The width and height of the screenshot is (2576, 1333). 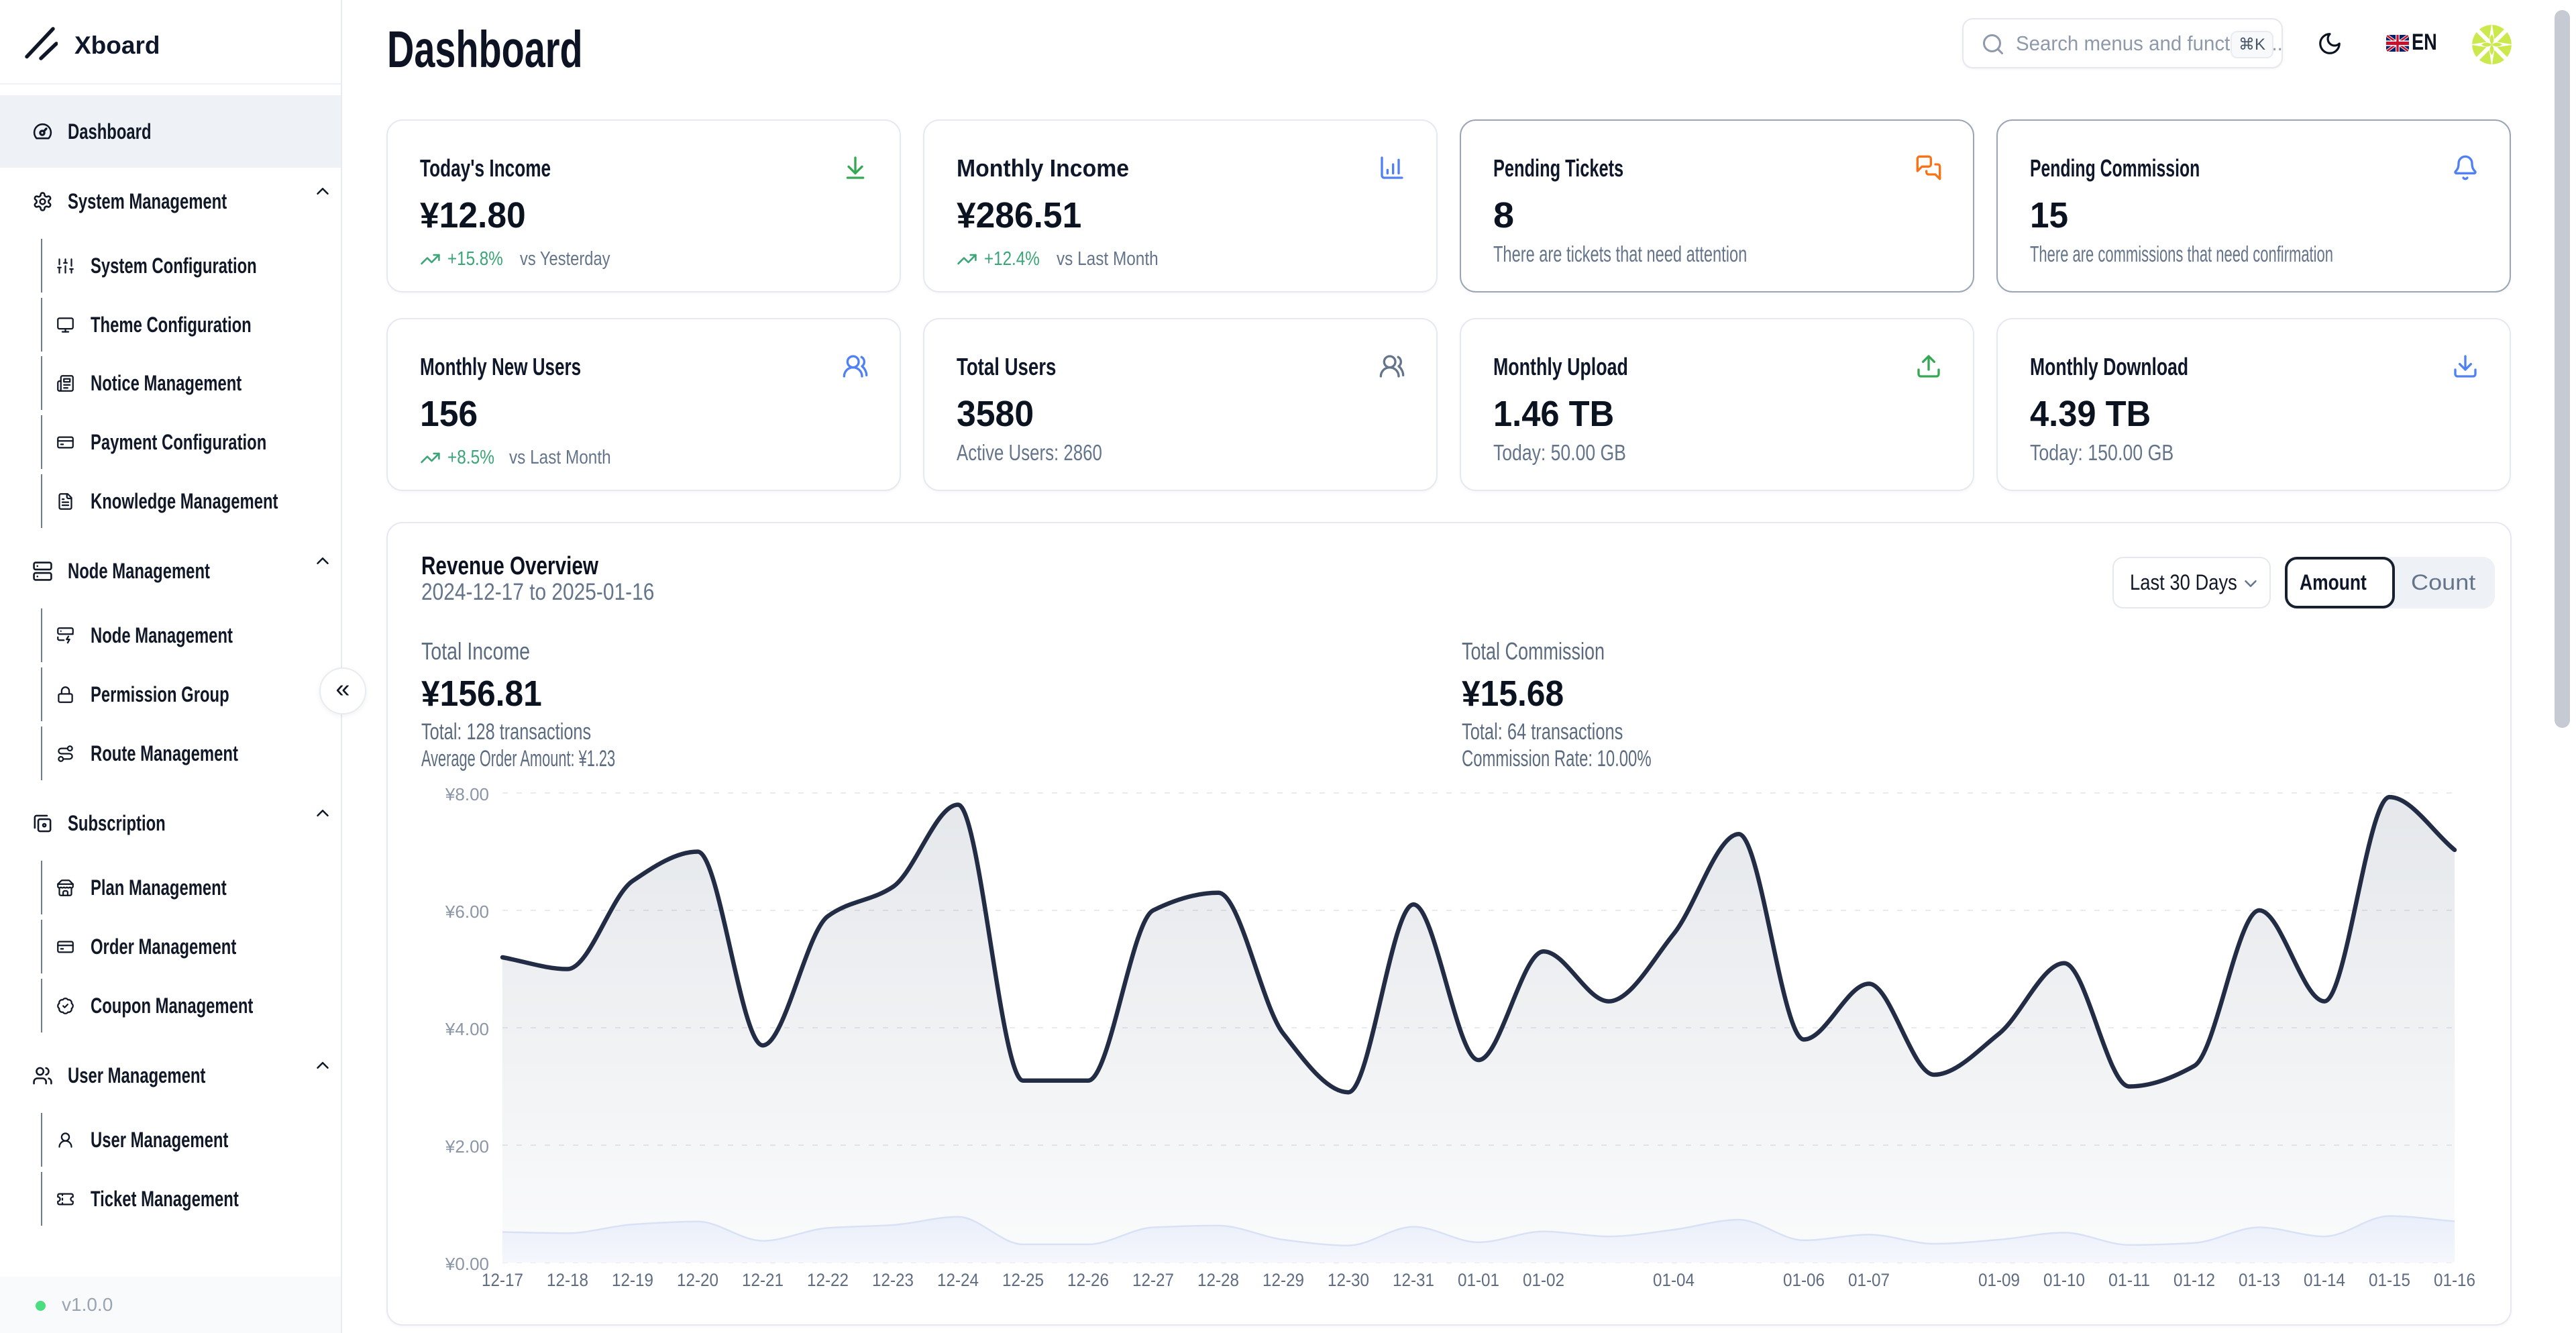 I want to click on svg-text: 12-19, so click(x=632, y=1280).